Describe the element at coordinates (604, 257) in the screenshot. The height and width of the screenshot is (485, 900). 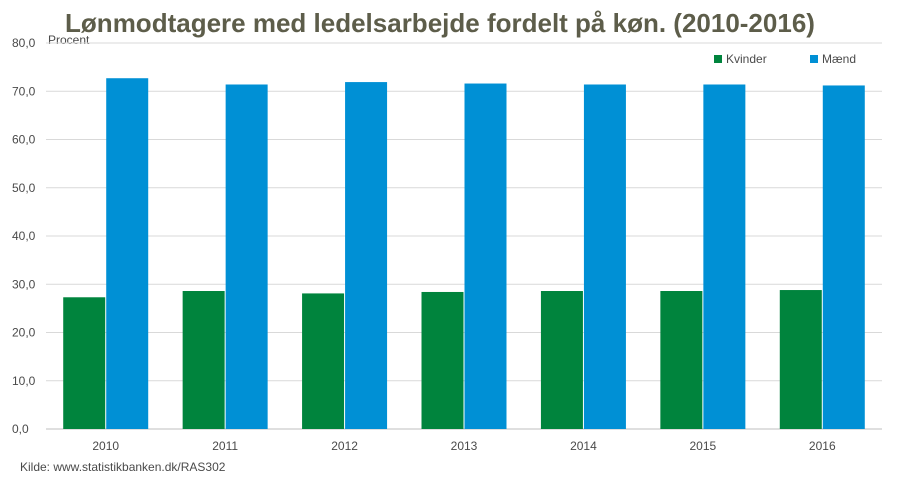
I see `bar-maend-2014` at that location.